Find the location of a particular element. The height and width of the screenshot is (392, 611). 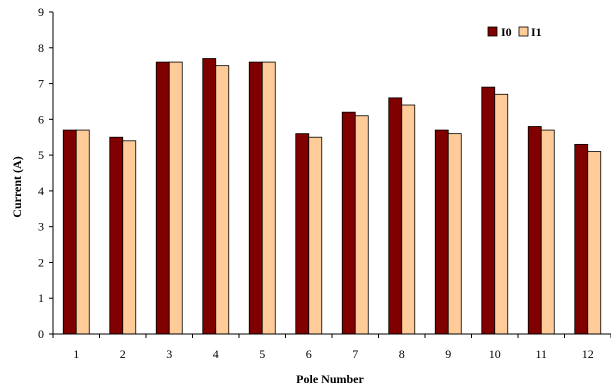

x-tick-label: 5 is located at coordinates (262, 354).